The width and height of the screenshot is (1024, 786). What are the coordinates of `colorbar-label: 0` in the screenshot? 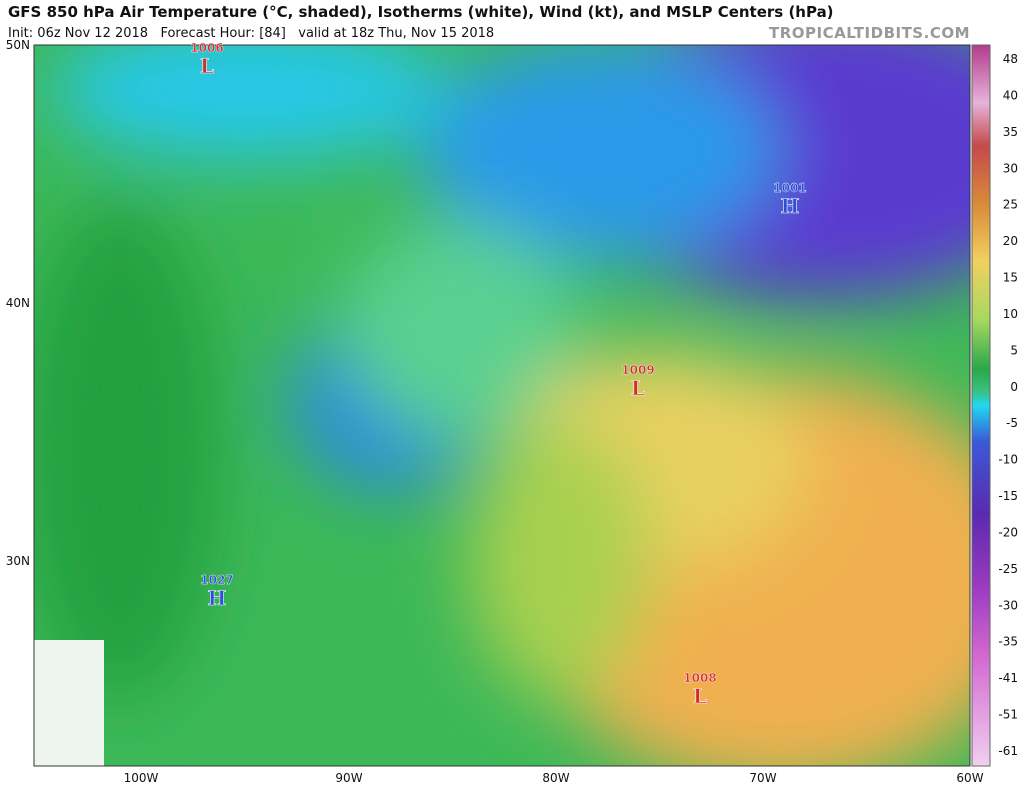 It's located at (1014, 387).